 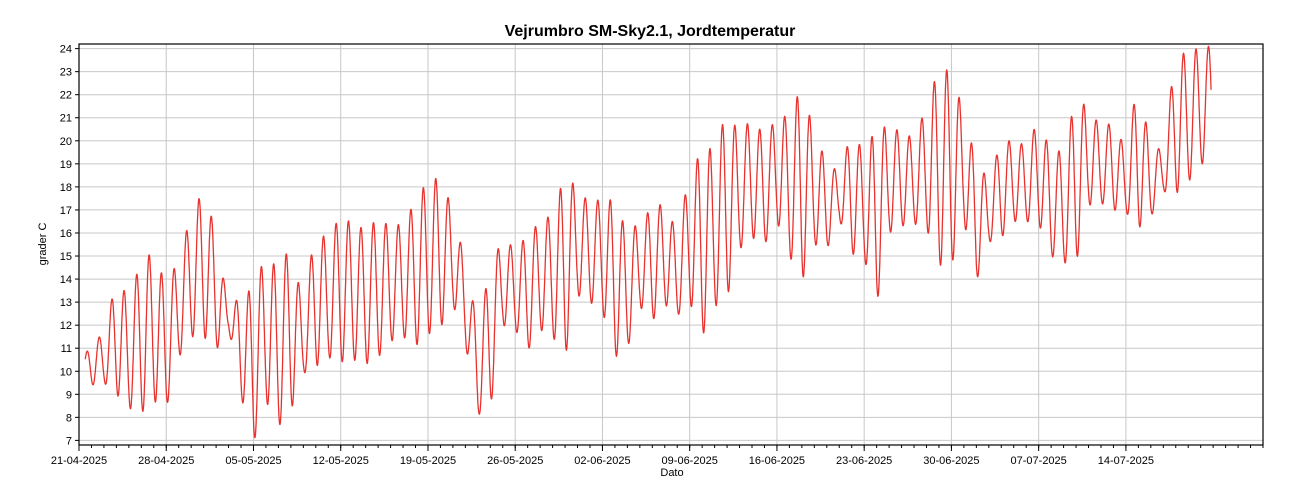 I want to click on x-tick-label: 12-05-2025, so click(x=341, y=461).